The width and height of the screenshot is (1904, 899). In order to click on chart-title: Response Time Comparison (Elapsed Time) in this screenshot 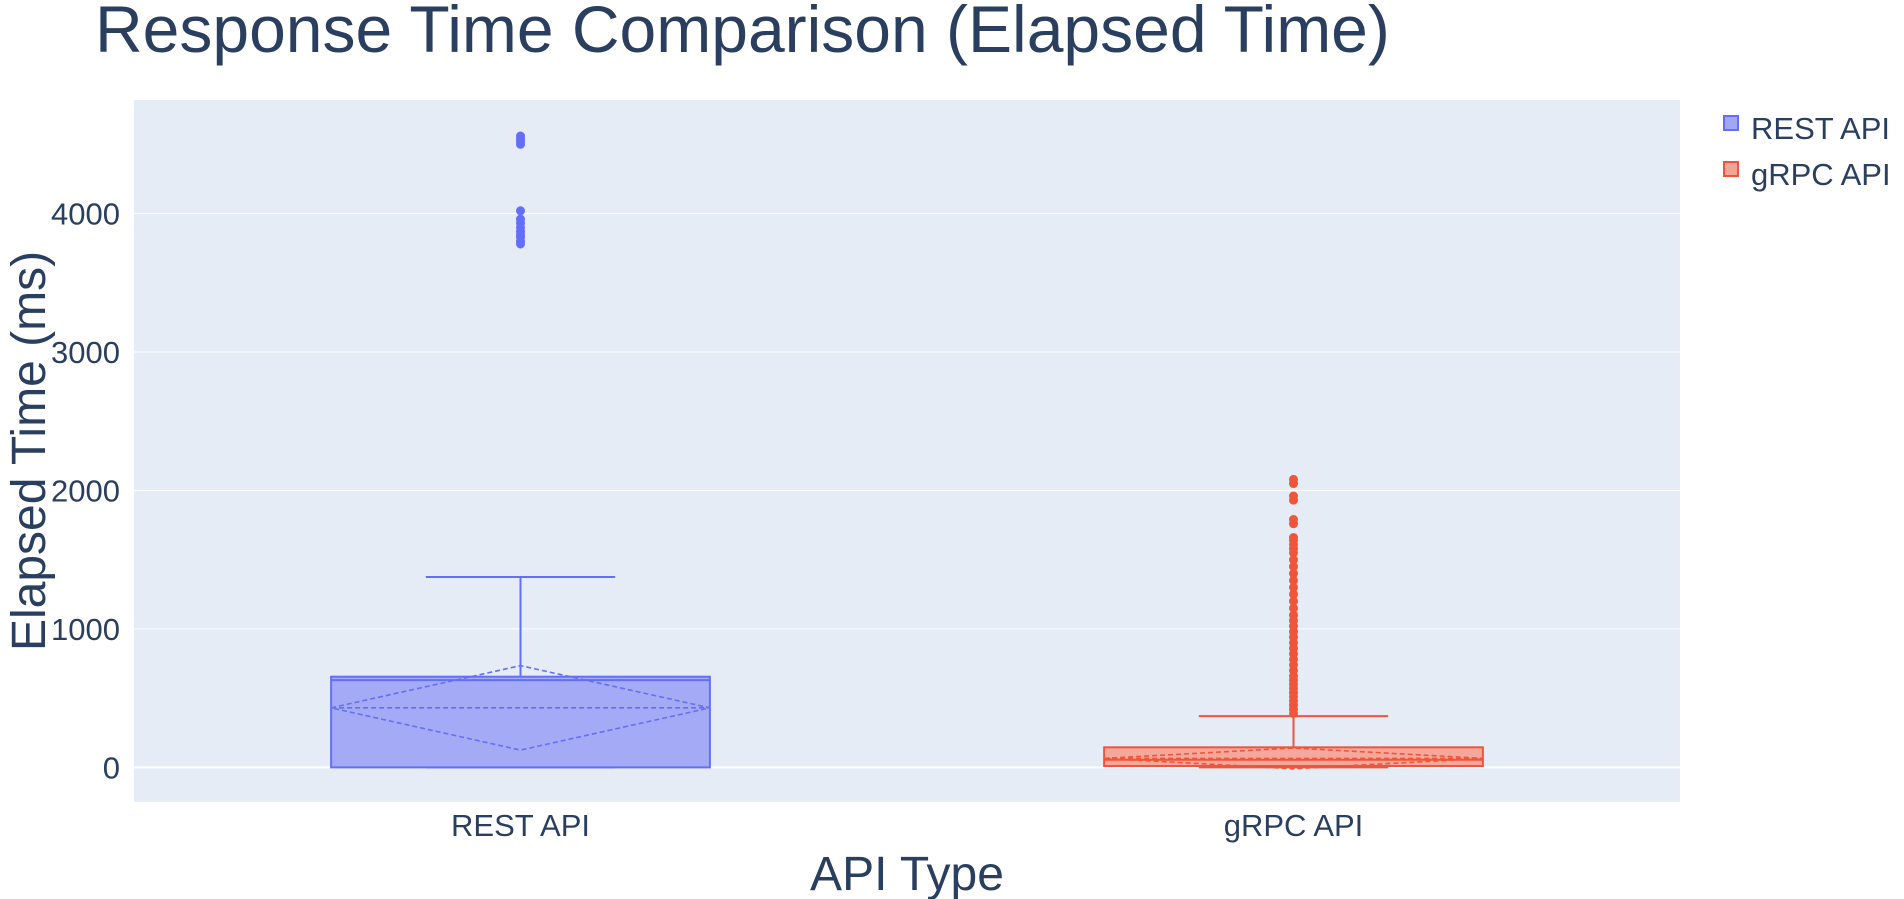, I will do `click(742, 33)`.